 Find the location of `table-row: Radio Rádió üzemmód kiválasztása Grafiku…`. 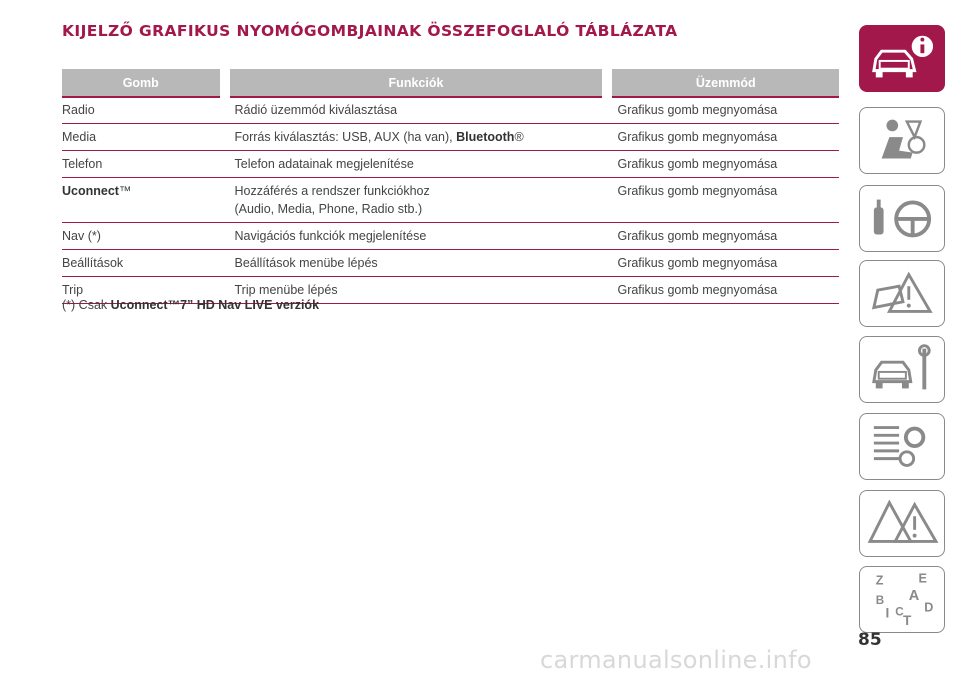

table-row: Radio Rádió üzemmód kiválasztása Grafiku… is located at coordinates (450, 110).